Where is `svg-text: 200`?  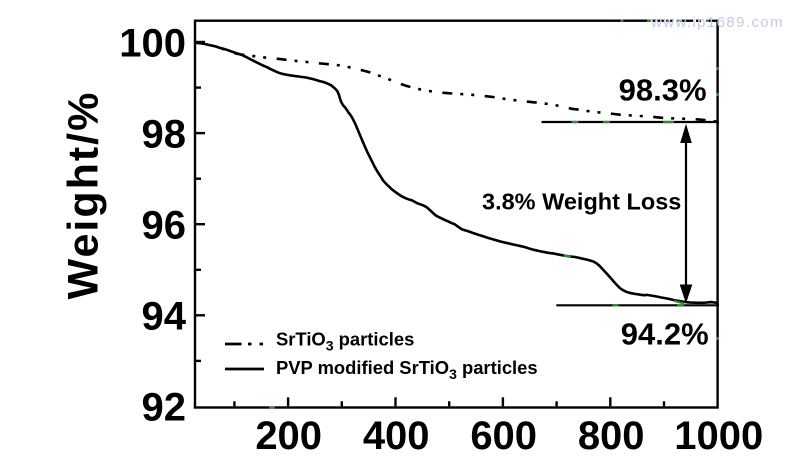
svg-text: 200 is located at coordinates (288, 436).